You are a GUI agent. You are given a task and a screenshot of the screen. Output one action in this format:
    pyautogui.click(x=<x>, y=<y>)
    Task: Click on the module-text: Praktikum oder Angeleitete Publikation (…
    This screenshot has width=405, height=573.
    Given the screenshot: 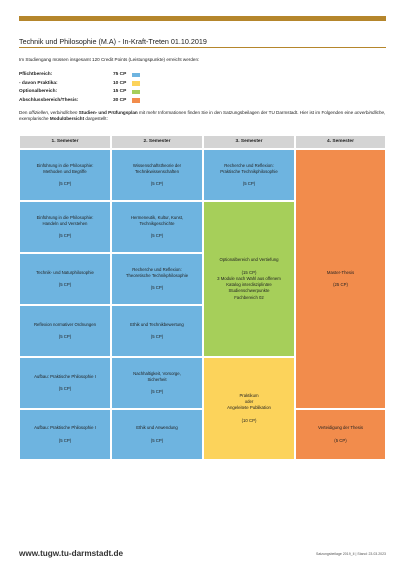 What is the action you would take?
    pyautogui.click(x=249, y=407)
    